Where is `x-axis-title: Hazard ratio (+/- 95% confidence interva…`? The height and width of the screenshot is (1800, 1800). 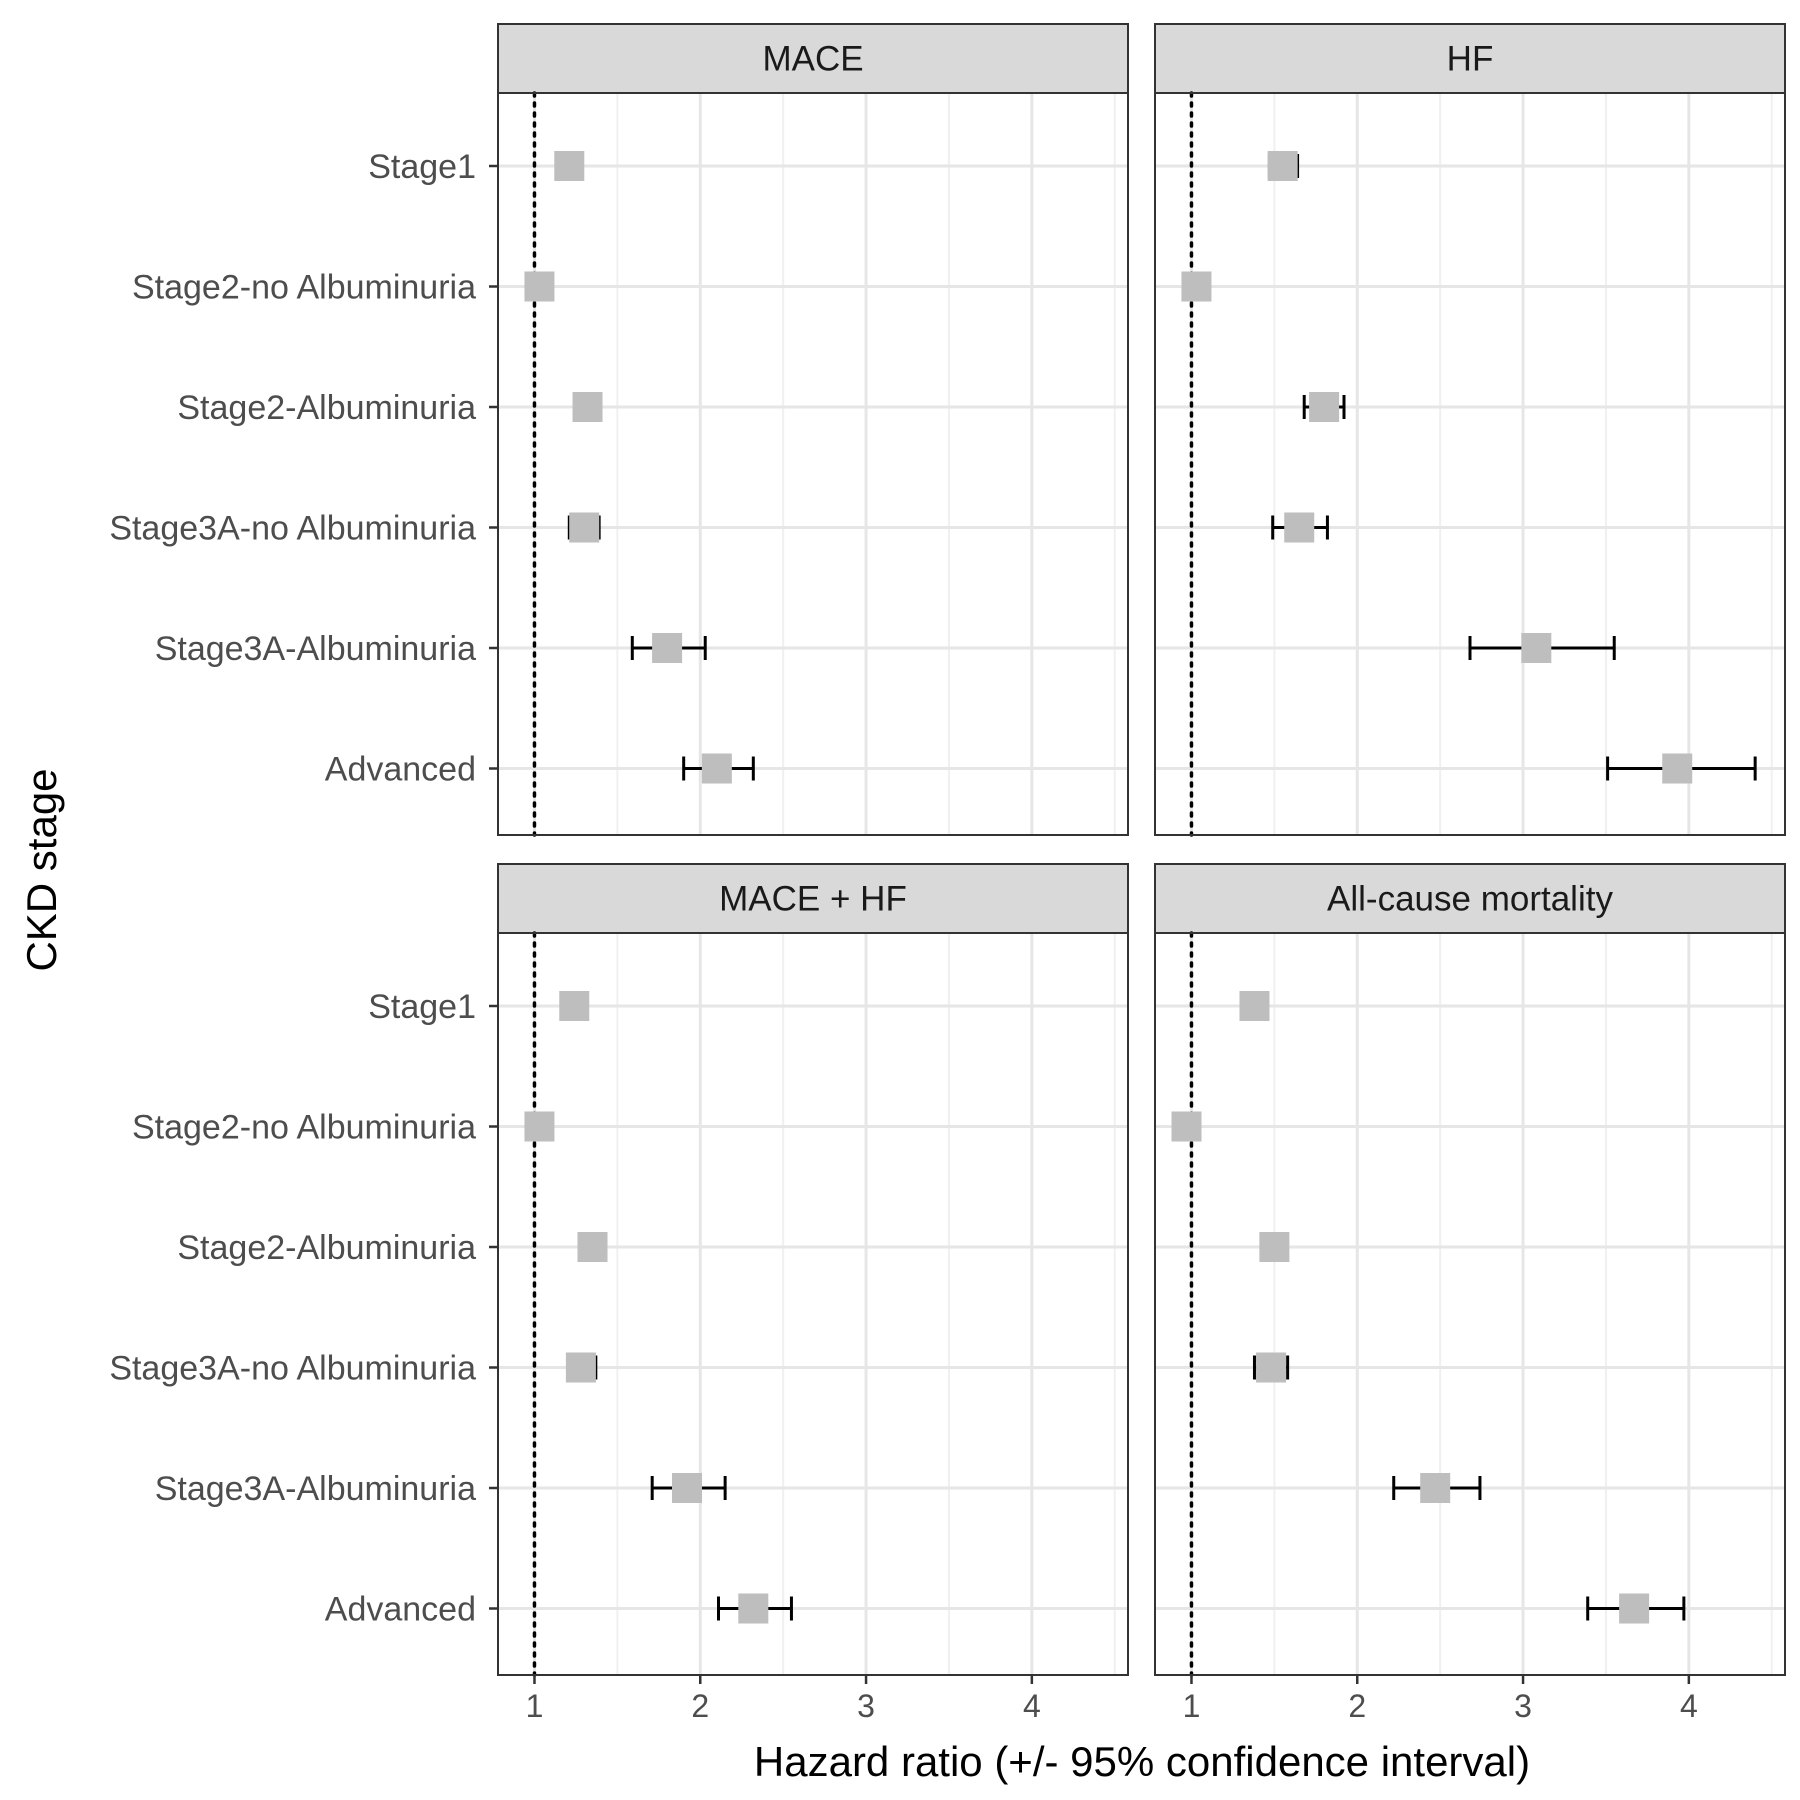
x-axis-title: Hazard ratio (+/- 95% confidence interva… is located at coordinates (1142, 1761).